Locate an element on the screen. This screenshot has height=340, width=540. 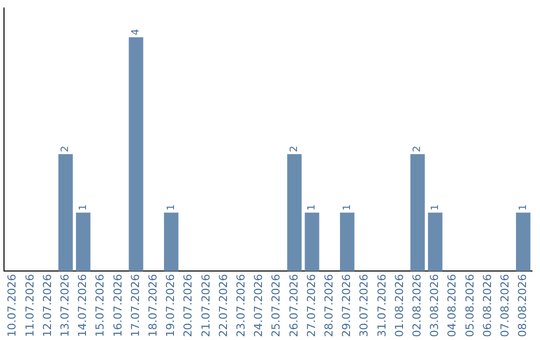
x-tick-label: 11.07.2026 is located at coordinates (29, 306).